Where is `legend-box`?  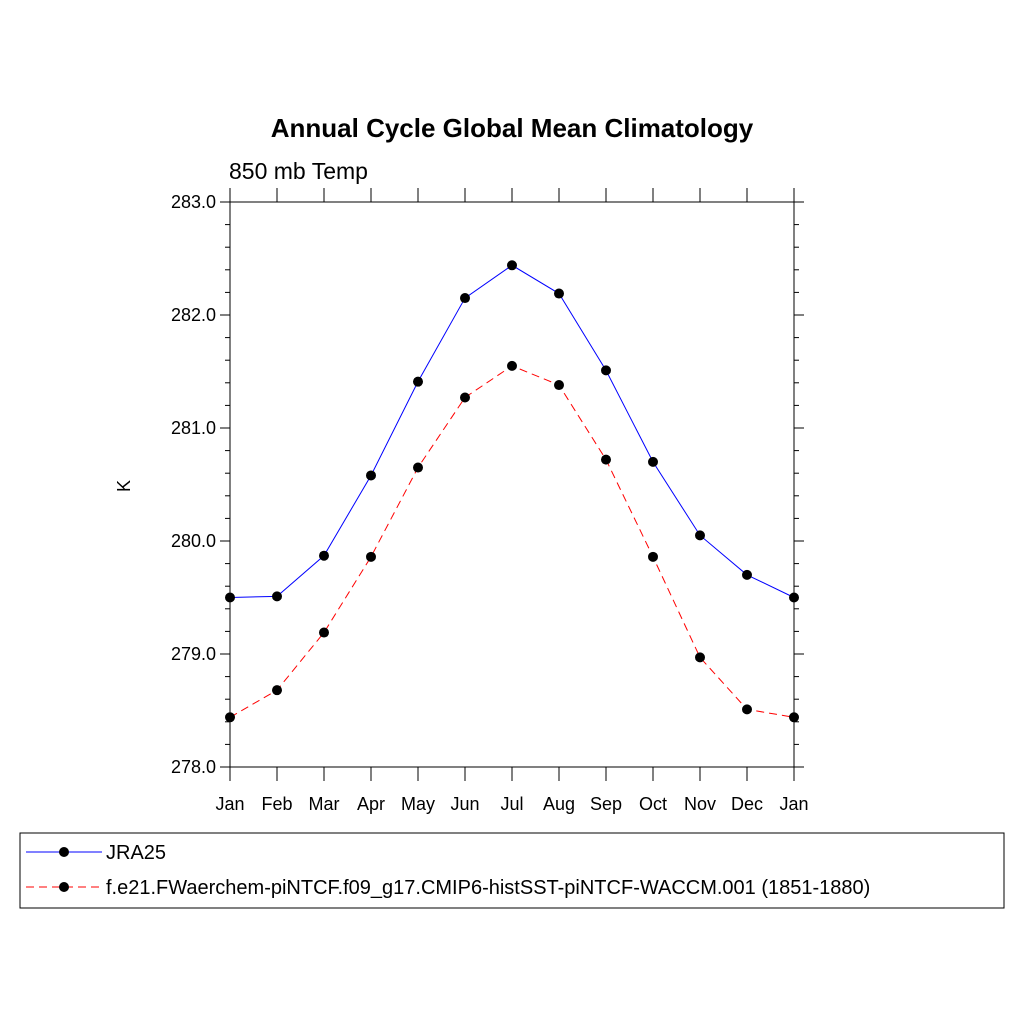
legend-box is located at coordinates (512, 870).